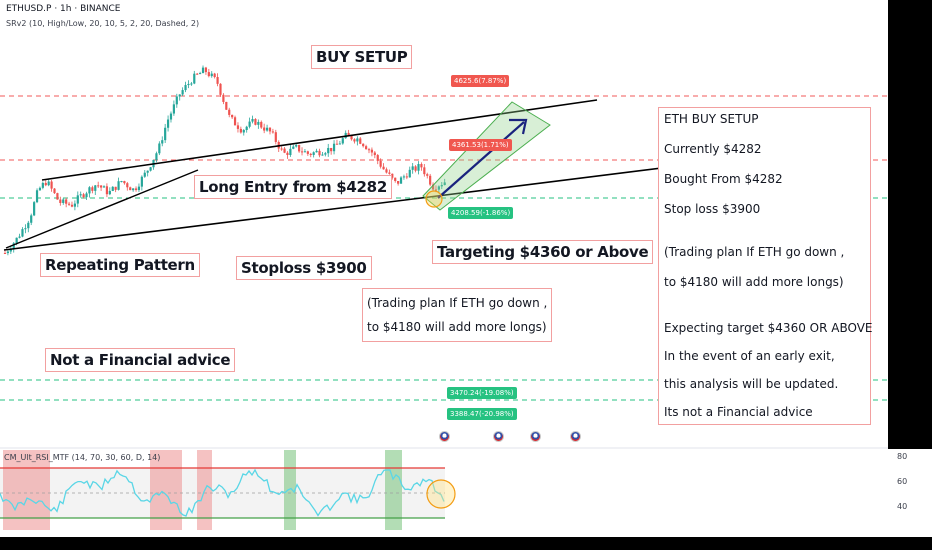  Describe the element at coordinates (222, 492) in the screenshot. I see `rsi-line` at that location.